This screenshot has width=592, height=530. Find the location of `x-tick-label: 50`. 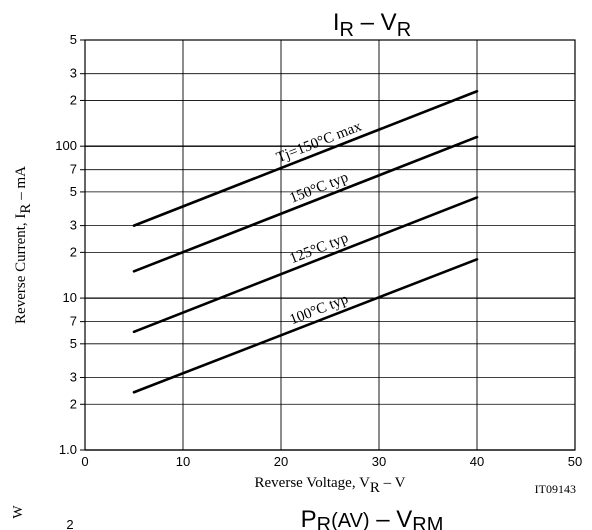

x-tick-label: 50 is located at coordinates (575, 461).